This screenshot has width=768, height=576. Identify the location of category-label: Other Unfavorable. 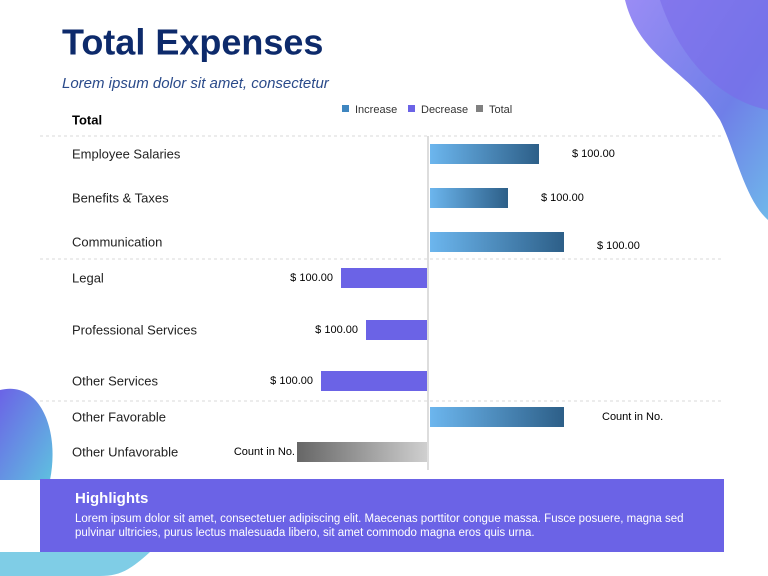
(125, 451).